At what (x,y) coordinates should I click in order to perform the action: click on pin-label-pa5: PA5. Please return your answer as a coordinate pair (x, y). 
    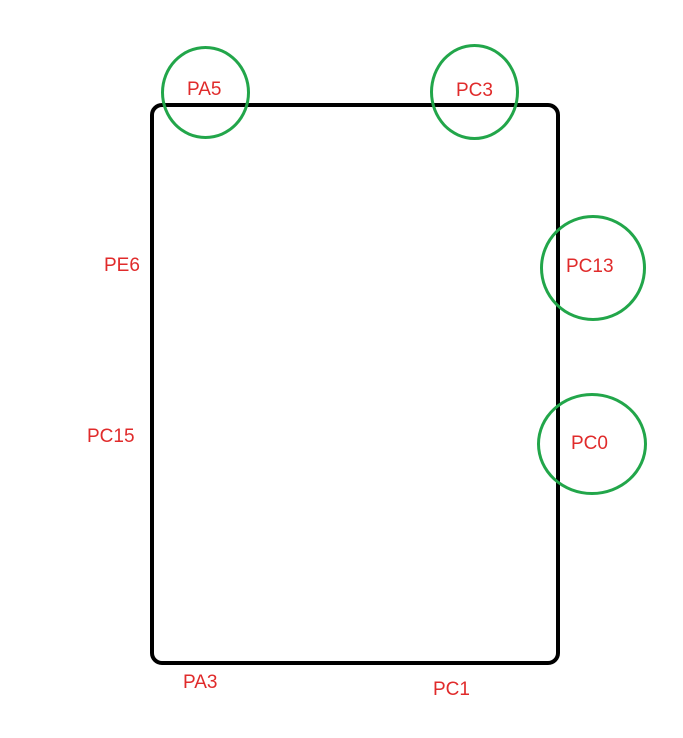
    Looking at the image, I should click on (204, 89).